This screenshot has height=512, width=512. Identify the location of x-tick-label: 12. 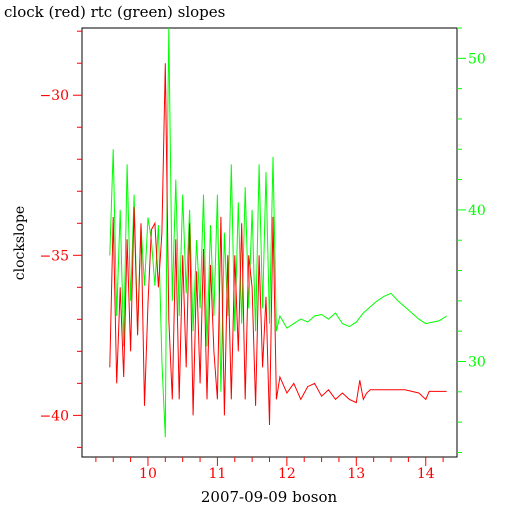
(287, 474).